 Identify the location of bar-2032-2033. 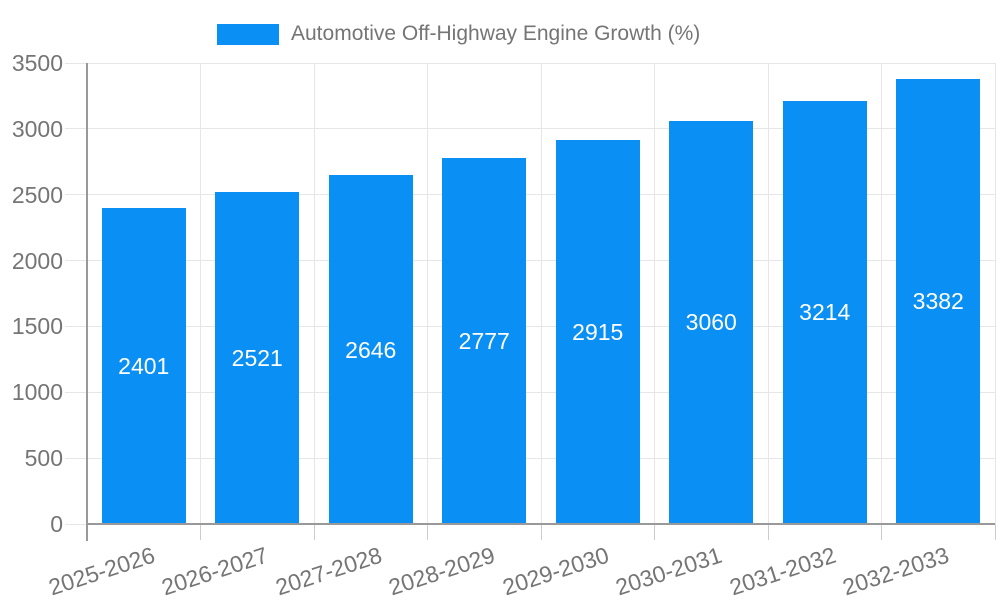
(938, 301).